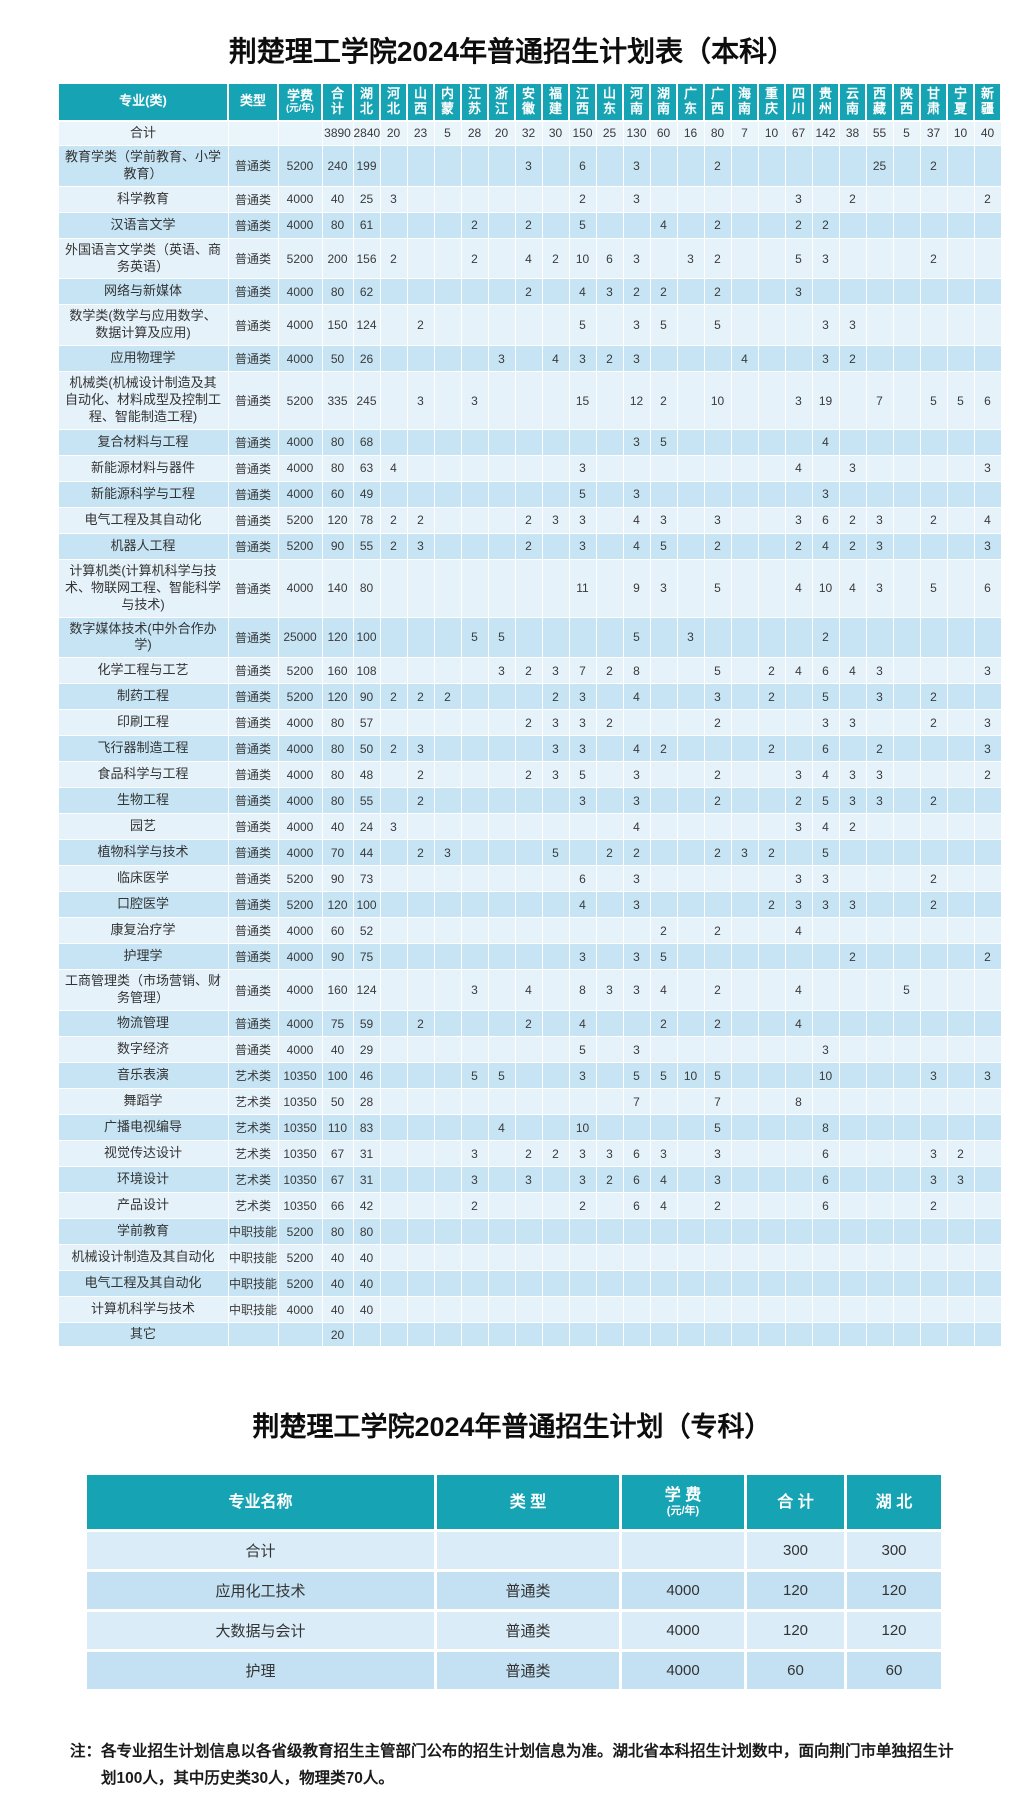  I want to click on major-cell: 外国语言文学类（英语、商务英语）, so click(143, 258).